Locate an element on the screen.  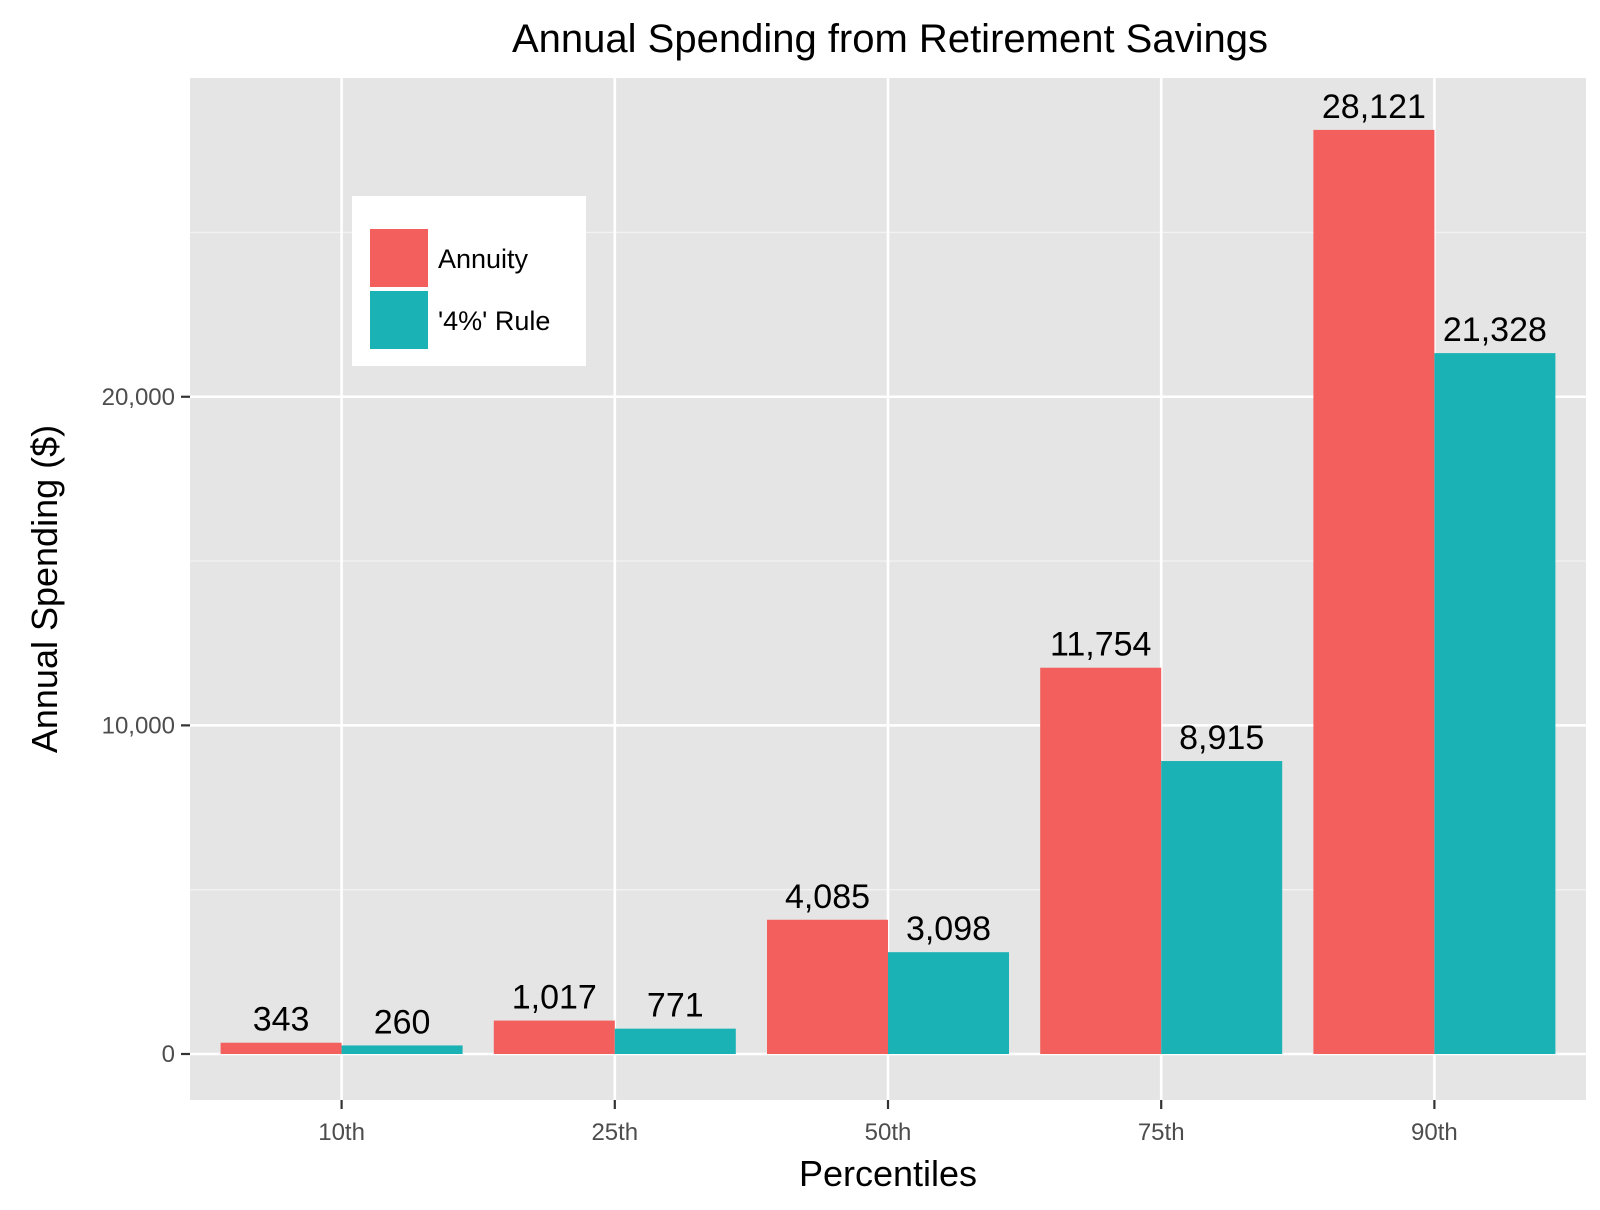
bar-4-rule-90th is located at coordinates (1495, 703).